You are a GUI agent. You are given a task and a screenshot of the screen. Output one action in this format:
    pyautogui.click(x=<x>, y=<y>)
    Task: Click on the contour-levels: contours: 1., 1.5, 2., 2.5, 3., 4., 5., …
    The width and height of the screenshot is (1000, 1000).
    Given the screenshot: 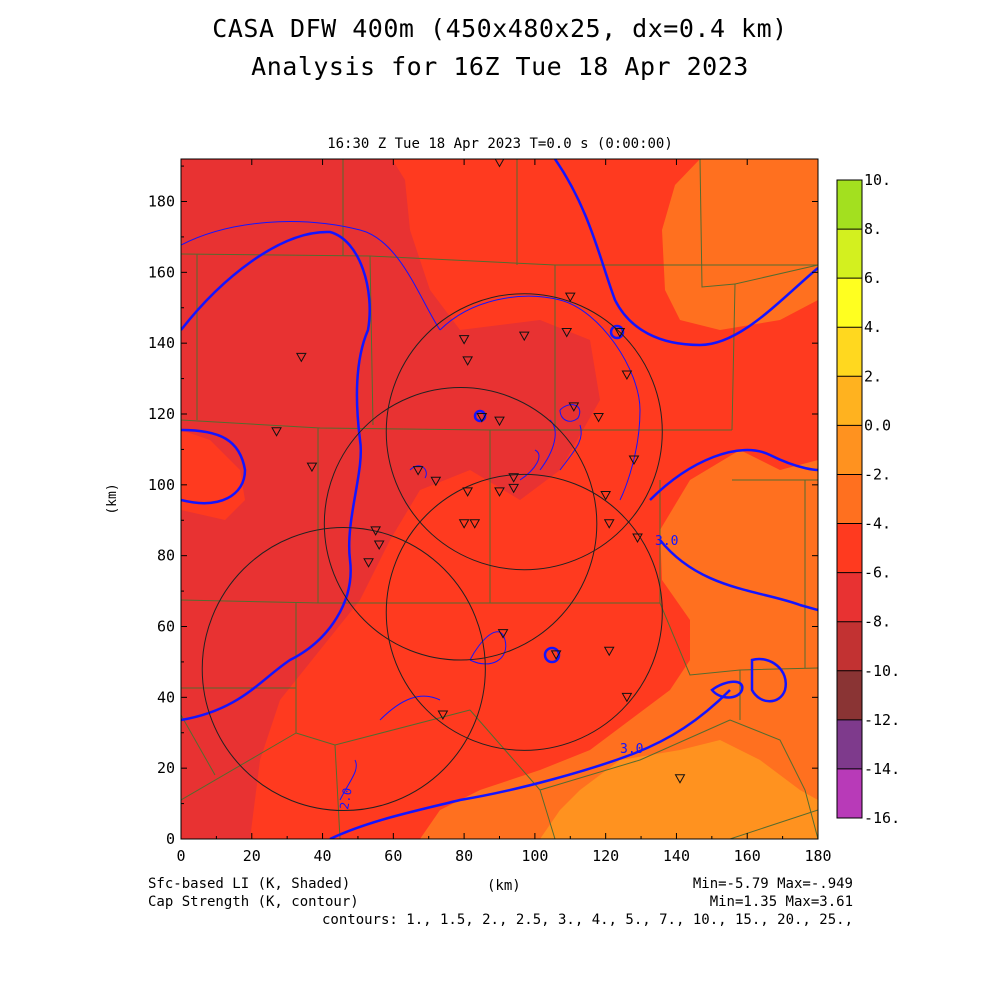 What is the action you would take?
    pyautogui.click(x=587, y=920)
    